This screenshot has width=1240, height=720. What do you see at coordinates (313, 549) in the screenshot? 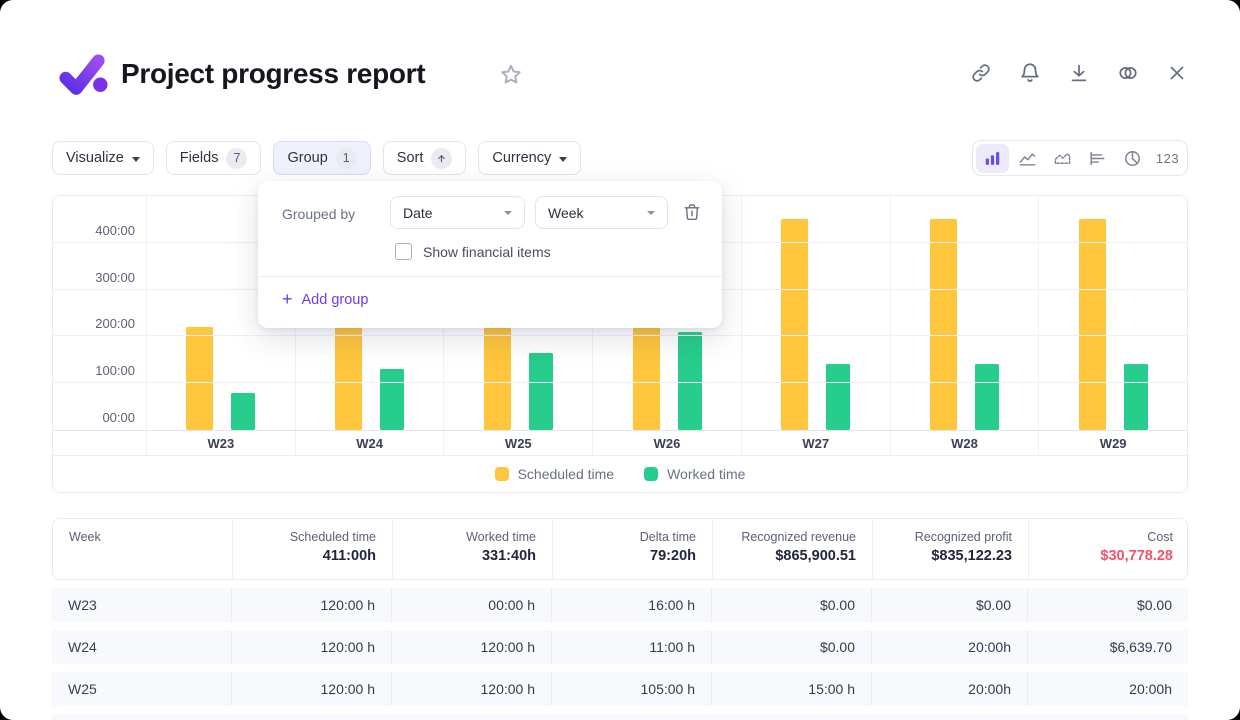
I see `column-header: Scheduled time 411:00h` at bounding box center [313, 549].